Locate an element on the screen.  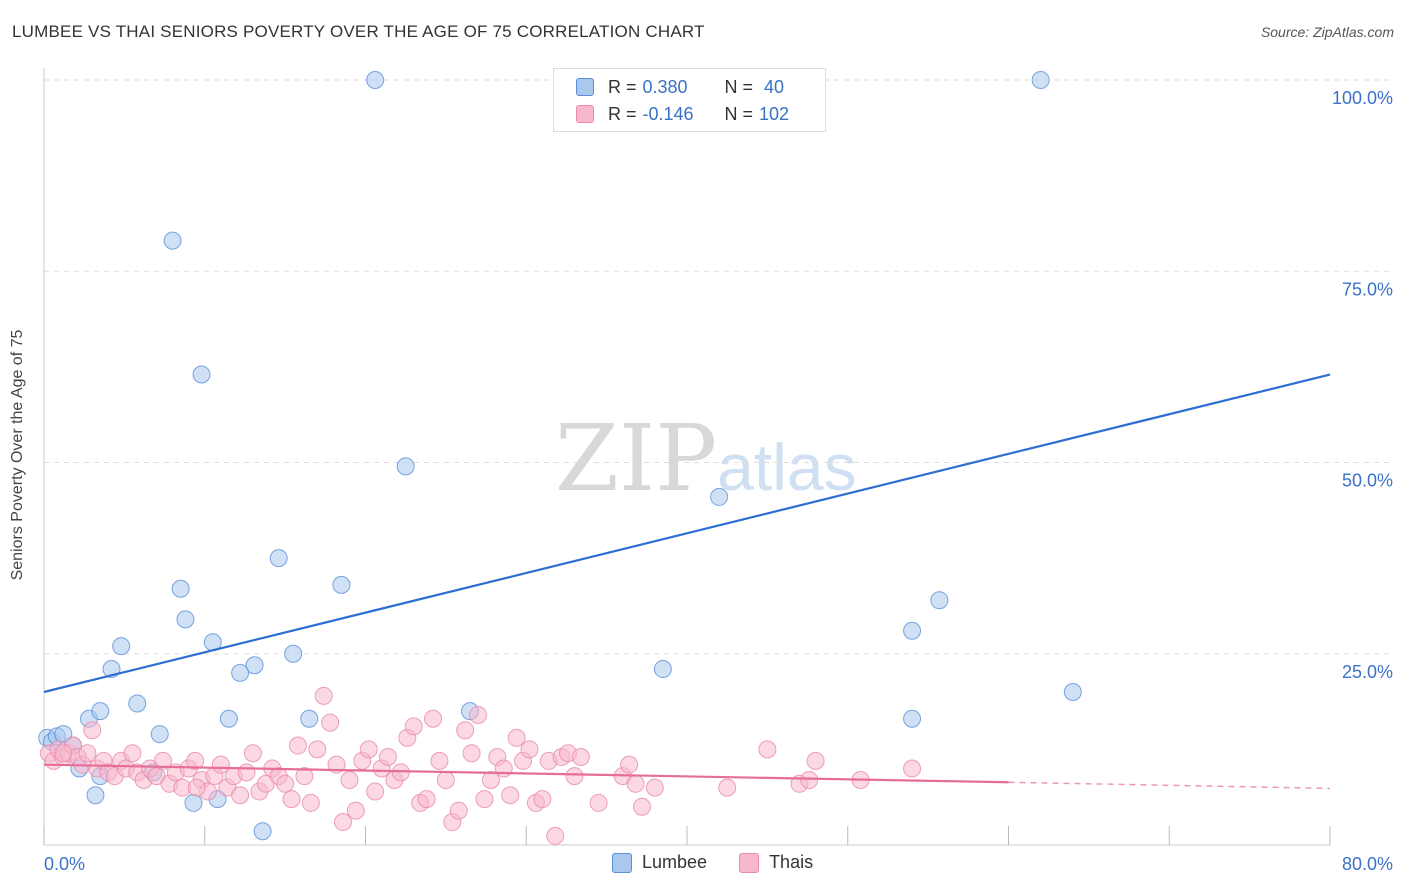
y-tick-label-100: 100.0% is located at coordinates (1362, 98).